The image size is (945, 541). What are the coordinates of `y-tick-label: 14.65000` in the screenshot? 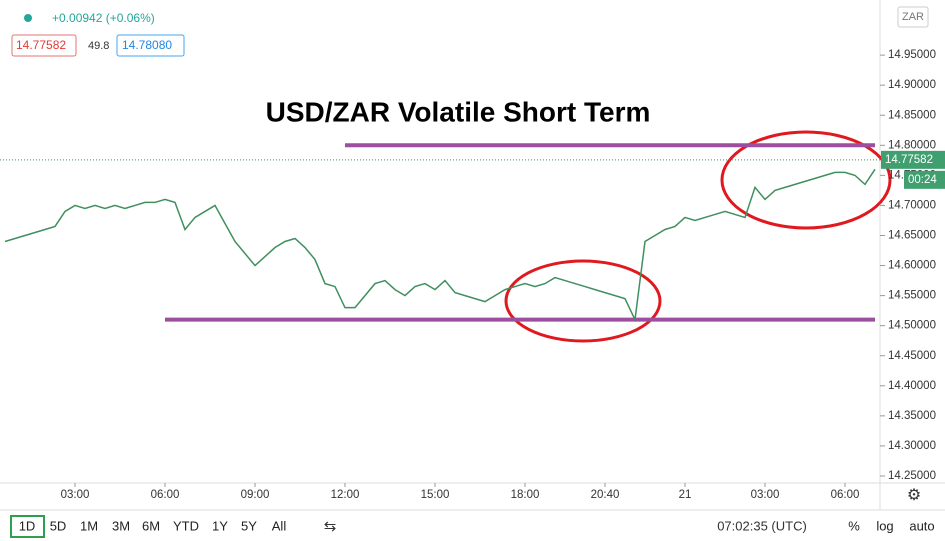 It's located at (912, 236).